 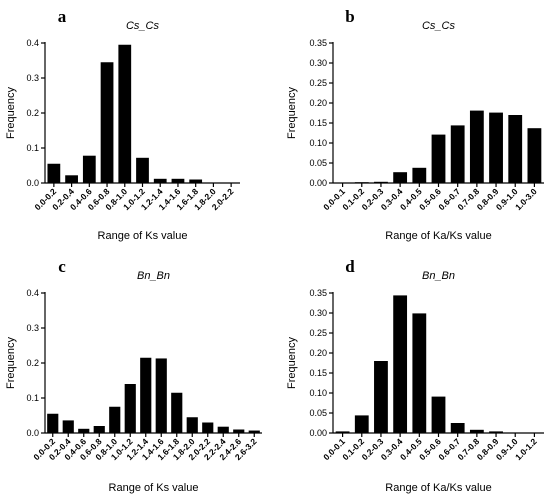 What do you see at coordinates (342, 432) in the screenshot?
I see `bar-0.0-0.1` at bounding box center [342, 432].